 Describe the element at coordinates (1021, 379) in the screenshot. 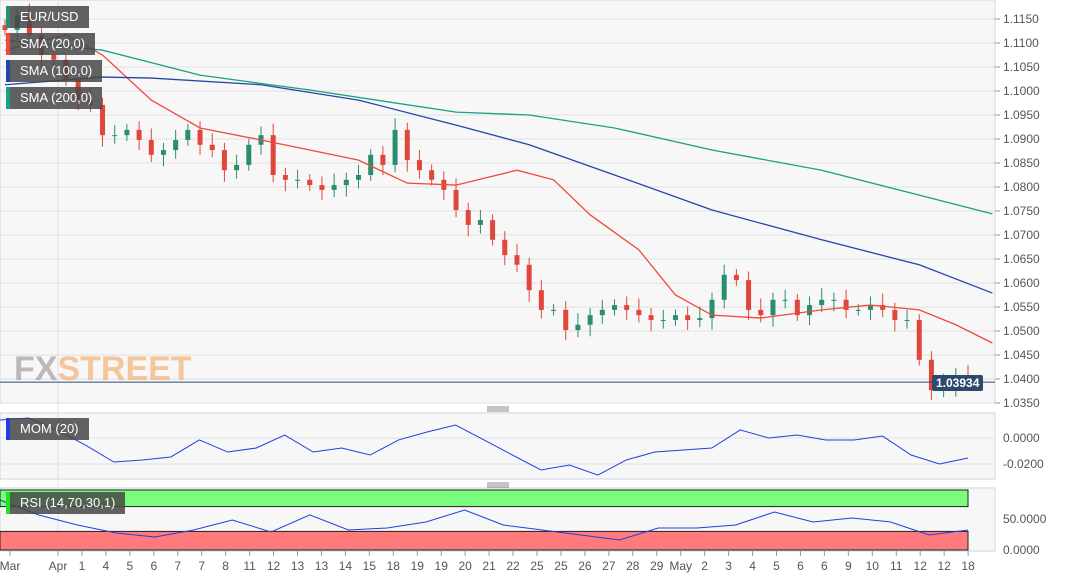

I see `y-tick-label: 1.0400` at that location.